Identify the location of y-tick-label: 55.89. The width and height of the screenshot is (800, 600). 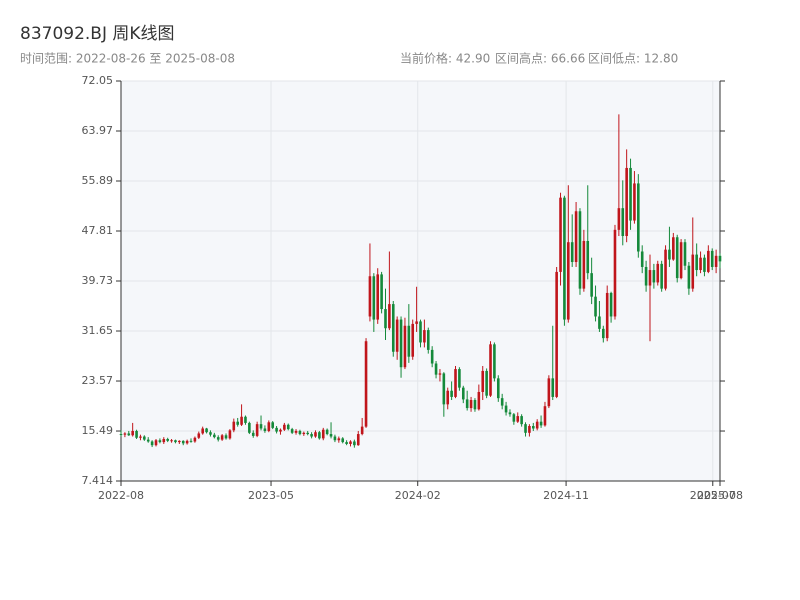
(98, 180).